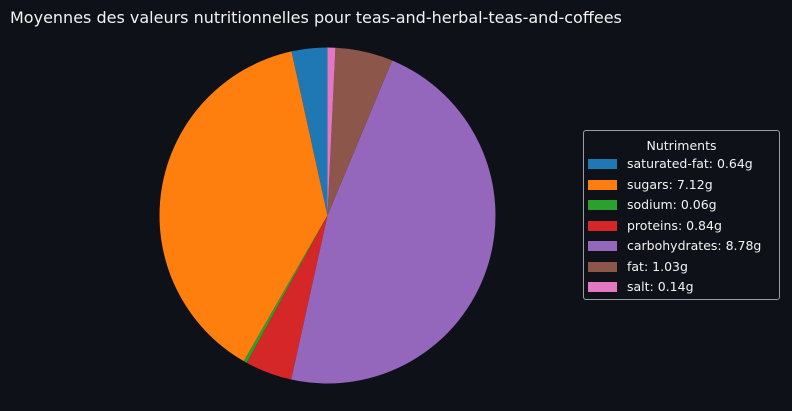 This screenshot has width=792, height=411. I want to click on legend-item: salt: 0.14g, so click(641, 287).